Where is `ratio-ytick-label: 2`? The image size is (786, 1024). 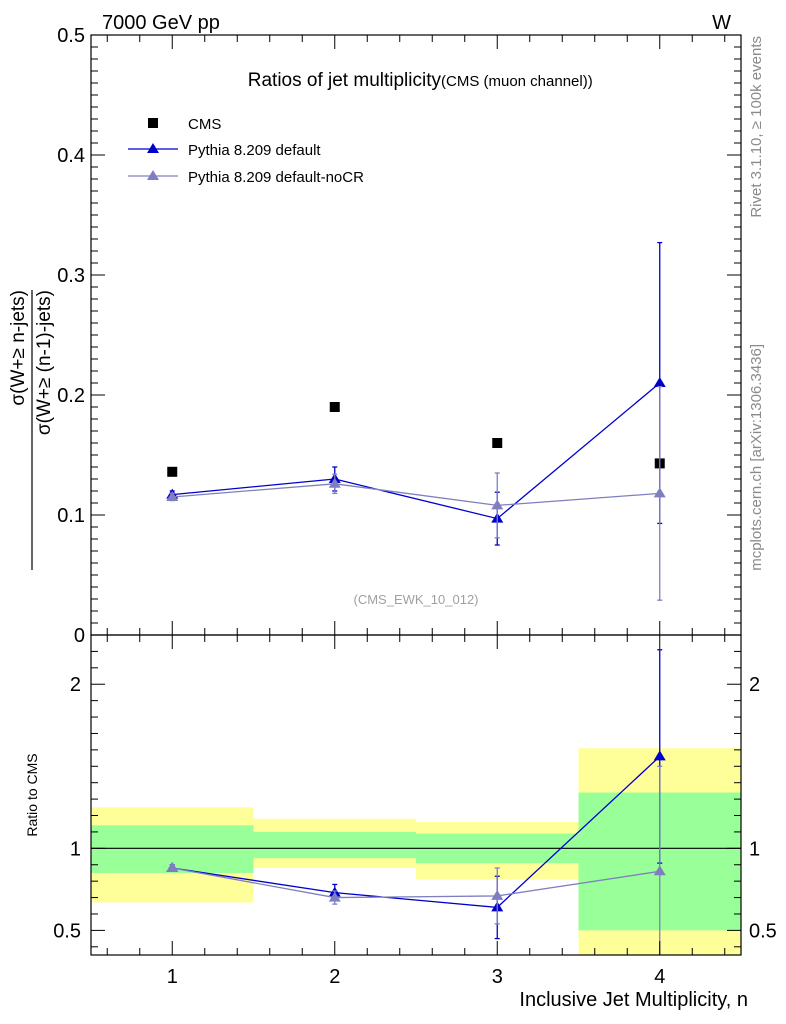 ratio-ytick-label: 2 is located at coordinates (75, 685).